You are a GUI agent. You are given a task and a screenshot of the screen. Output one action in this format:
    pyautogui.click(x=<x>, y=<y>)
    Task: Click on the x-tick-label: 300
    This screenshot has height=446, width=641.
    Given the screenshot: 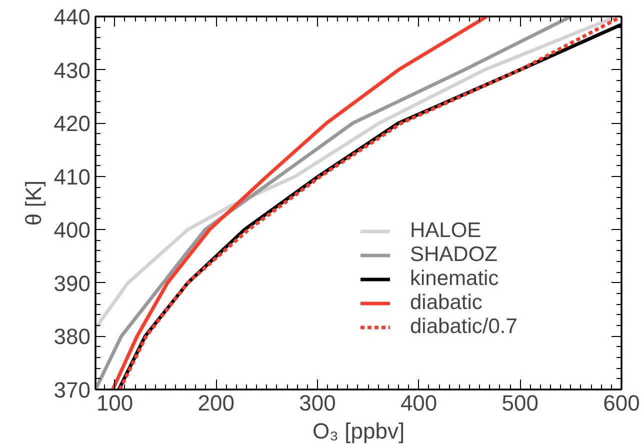 What is the action you would take?
    pyautogui.click(x=317, y=403)
    